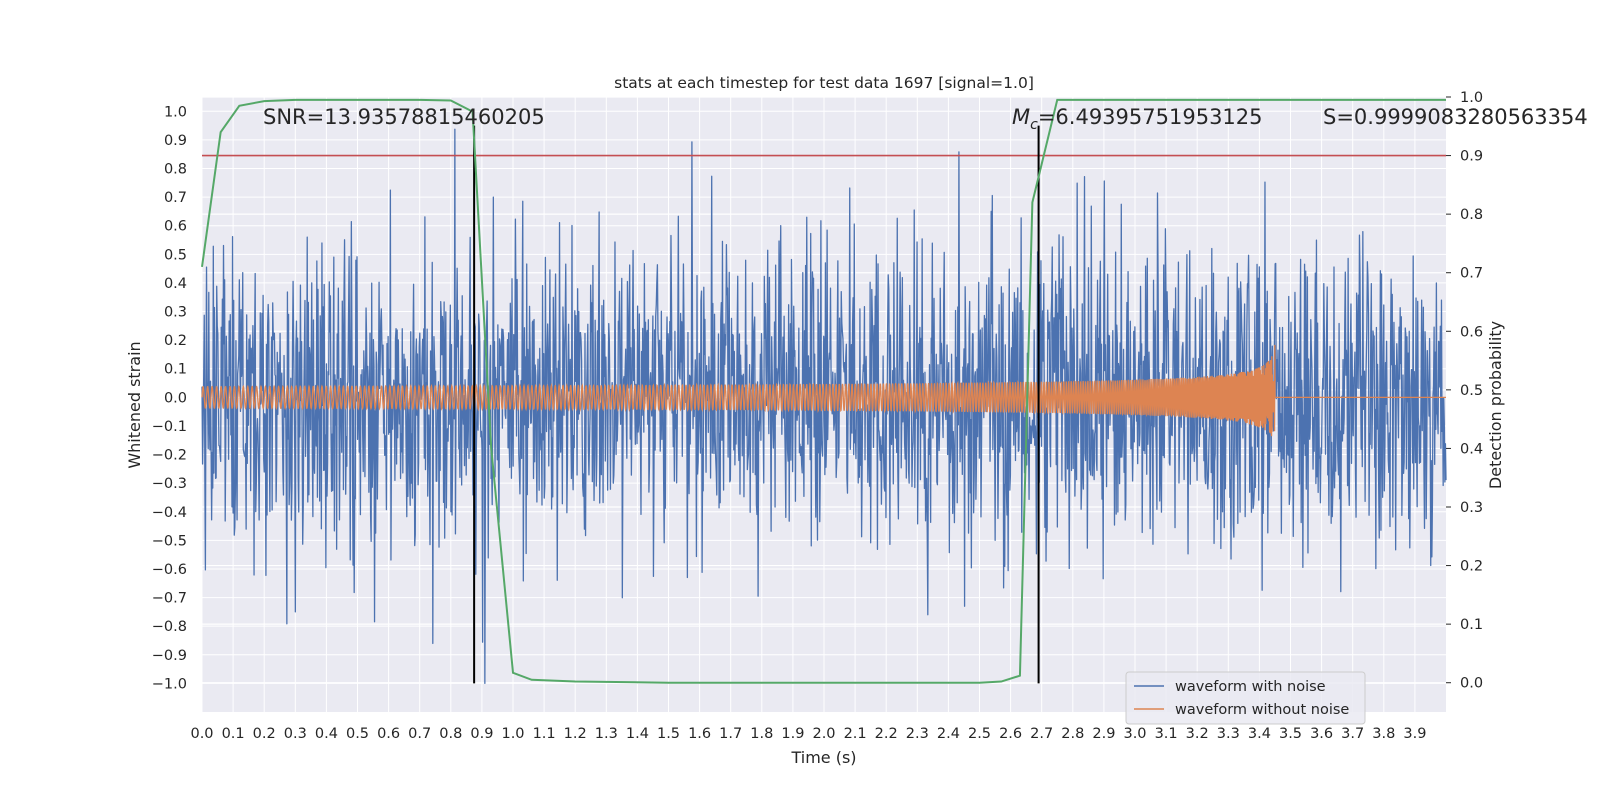 The height and width of the screenshot is (800, 1600). I want to click on x-tick-label: 1.8, so click(761, 734).